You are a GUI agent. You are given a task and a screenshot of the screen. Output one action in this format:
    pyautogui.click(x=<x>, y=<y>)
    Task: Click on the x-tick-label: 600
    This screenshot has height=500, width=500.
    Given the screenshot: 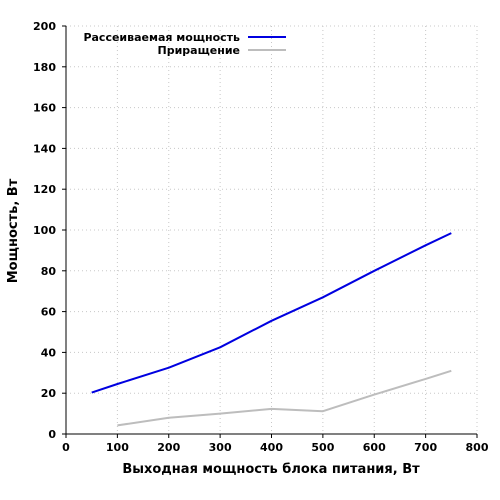 What is the action you would take?
    pyautogui.click(x=374, y=447)
    